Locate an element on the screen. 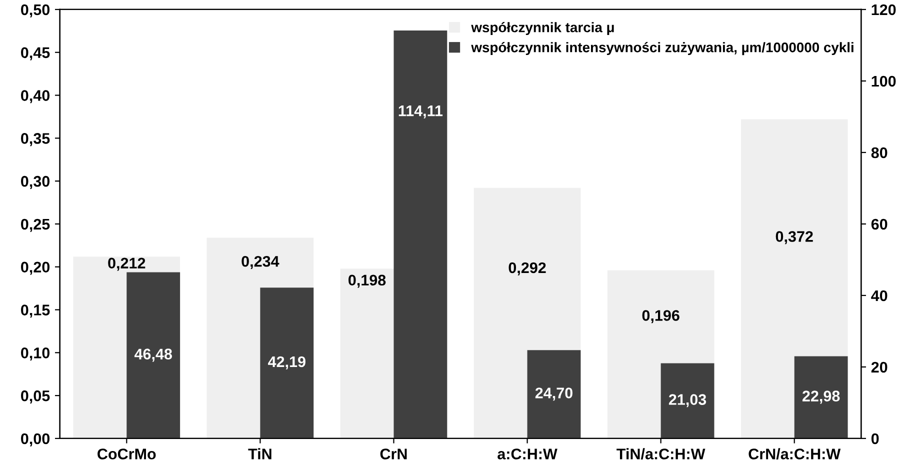 The width and height of the screenshot is (921, 474). data-label: 42,19 is located at coordinates (287, 363).